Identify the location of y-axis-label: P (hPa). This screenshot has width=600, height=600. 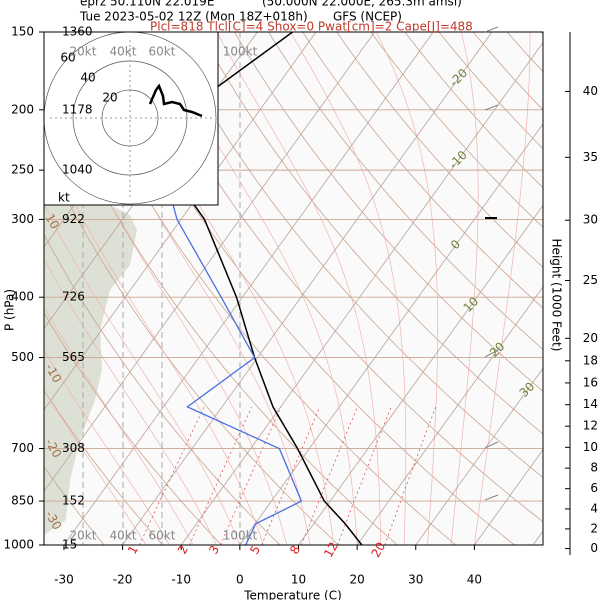
(10, 310).